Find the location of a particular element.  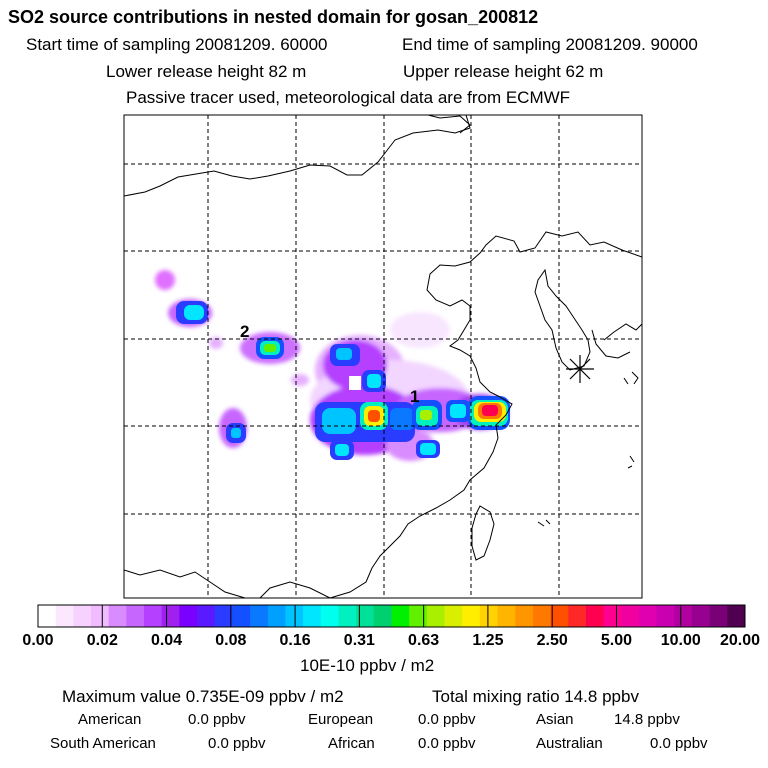

lower-release-label: Lower release height 82 m is located at coordinates (206, 71).